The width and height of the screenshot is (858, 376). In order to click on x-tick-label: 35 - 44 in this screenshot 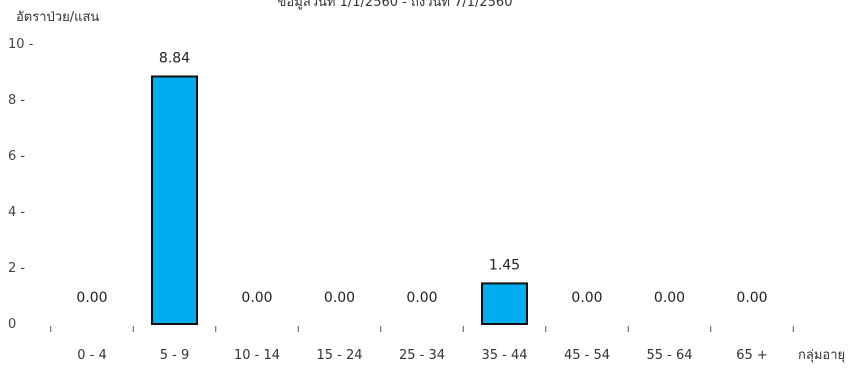, I will do `click(504, 355)`.